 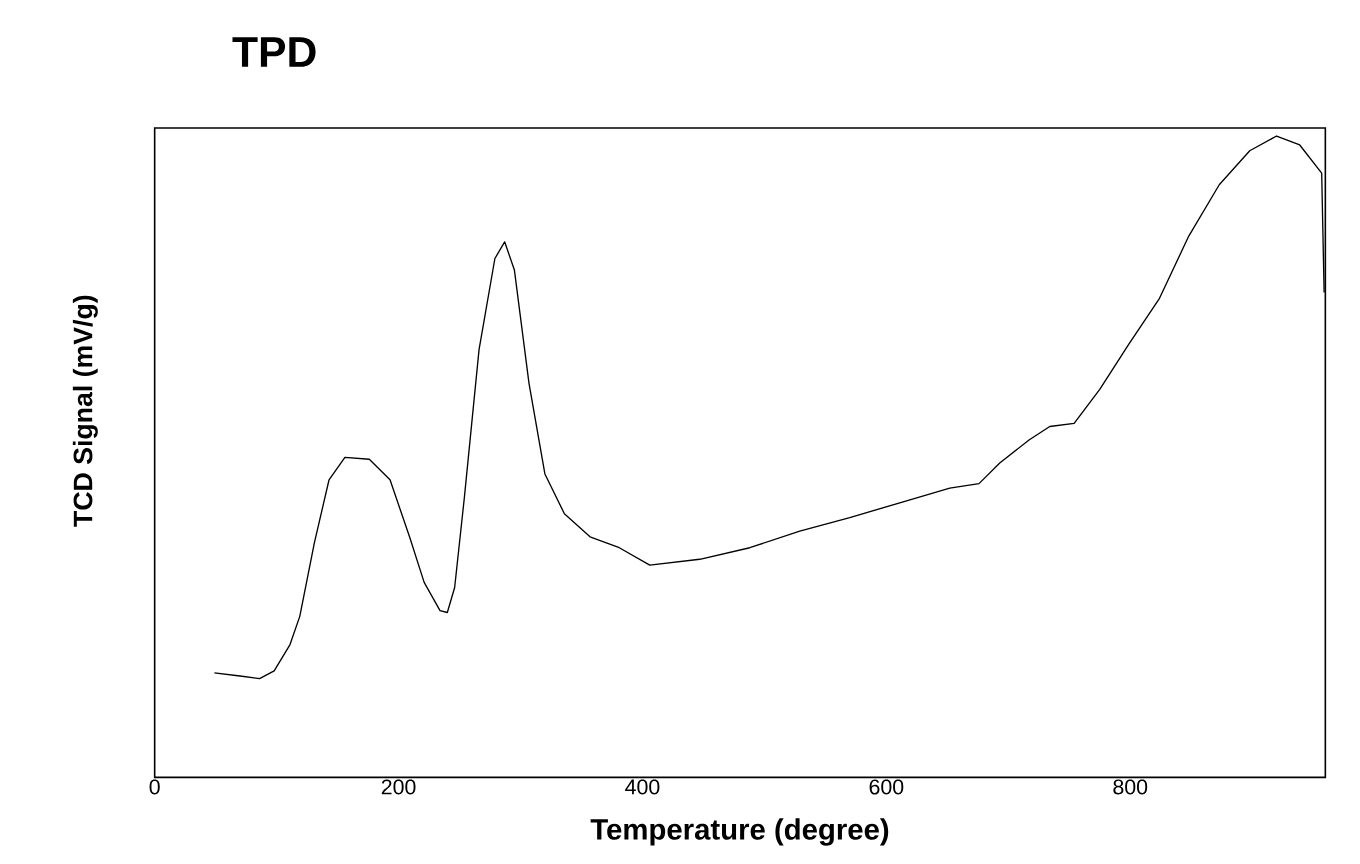 What do you see at coordinates (85, 411) in the screenshot?
I see `y-axis-title: TCD Signal (mV/g)` at bounding box center [85, 411].